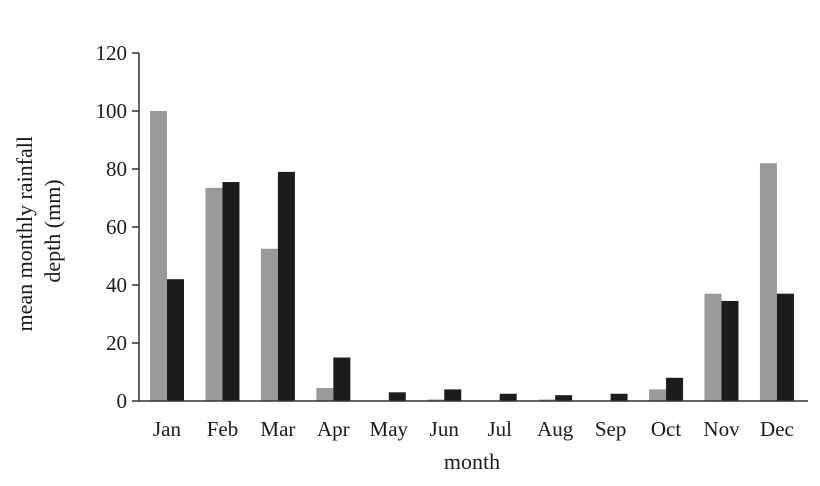 Image resolution: width=820 pixels, height=486 pixels. Describe the element at coordinates (24, 234) in the screenshot. I see `y-axis-title-line: mean monthly rainfall` at that location.